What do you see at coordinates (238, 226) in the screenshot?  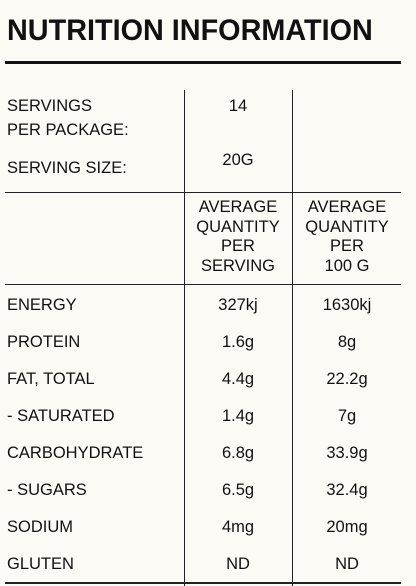 I see `header-per-serving-line: QUANTITY` at bounding box center [238, 226].